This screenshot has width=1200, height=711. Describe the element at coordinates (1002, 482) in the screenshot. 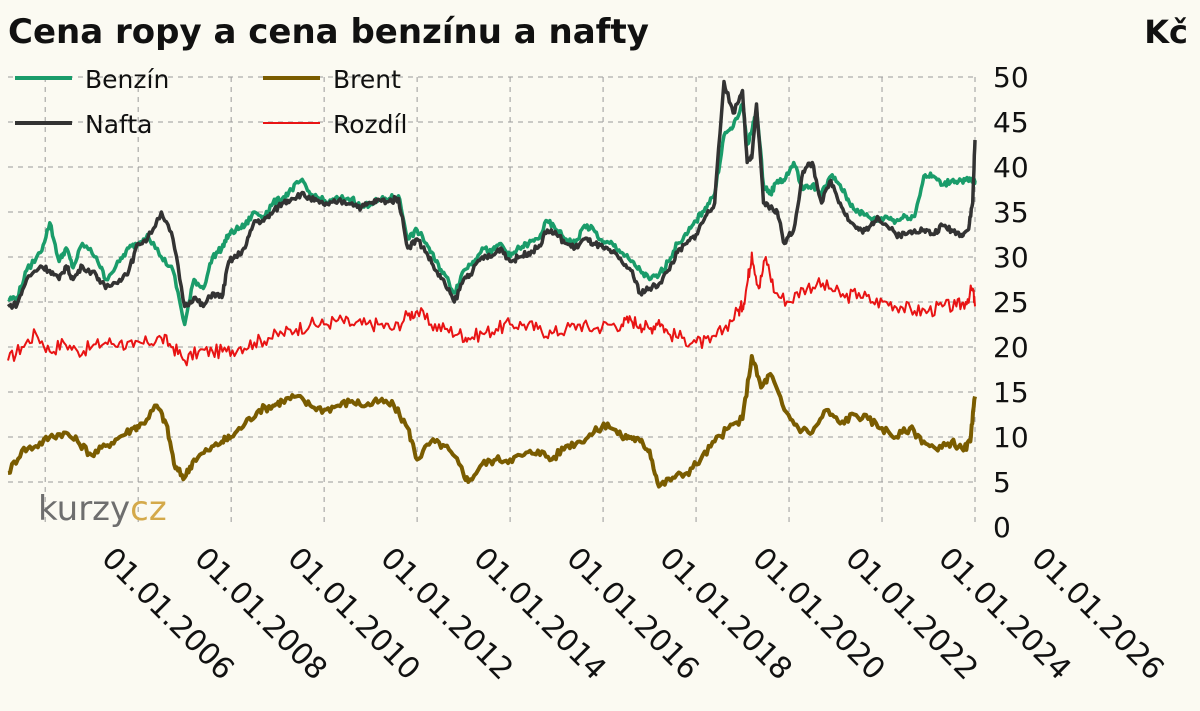

I see `y-tick-label: 5` at that location.